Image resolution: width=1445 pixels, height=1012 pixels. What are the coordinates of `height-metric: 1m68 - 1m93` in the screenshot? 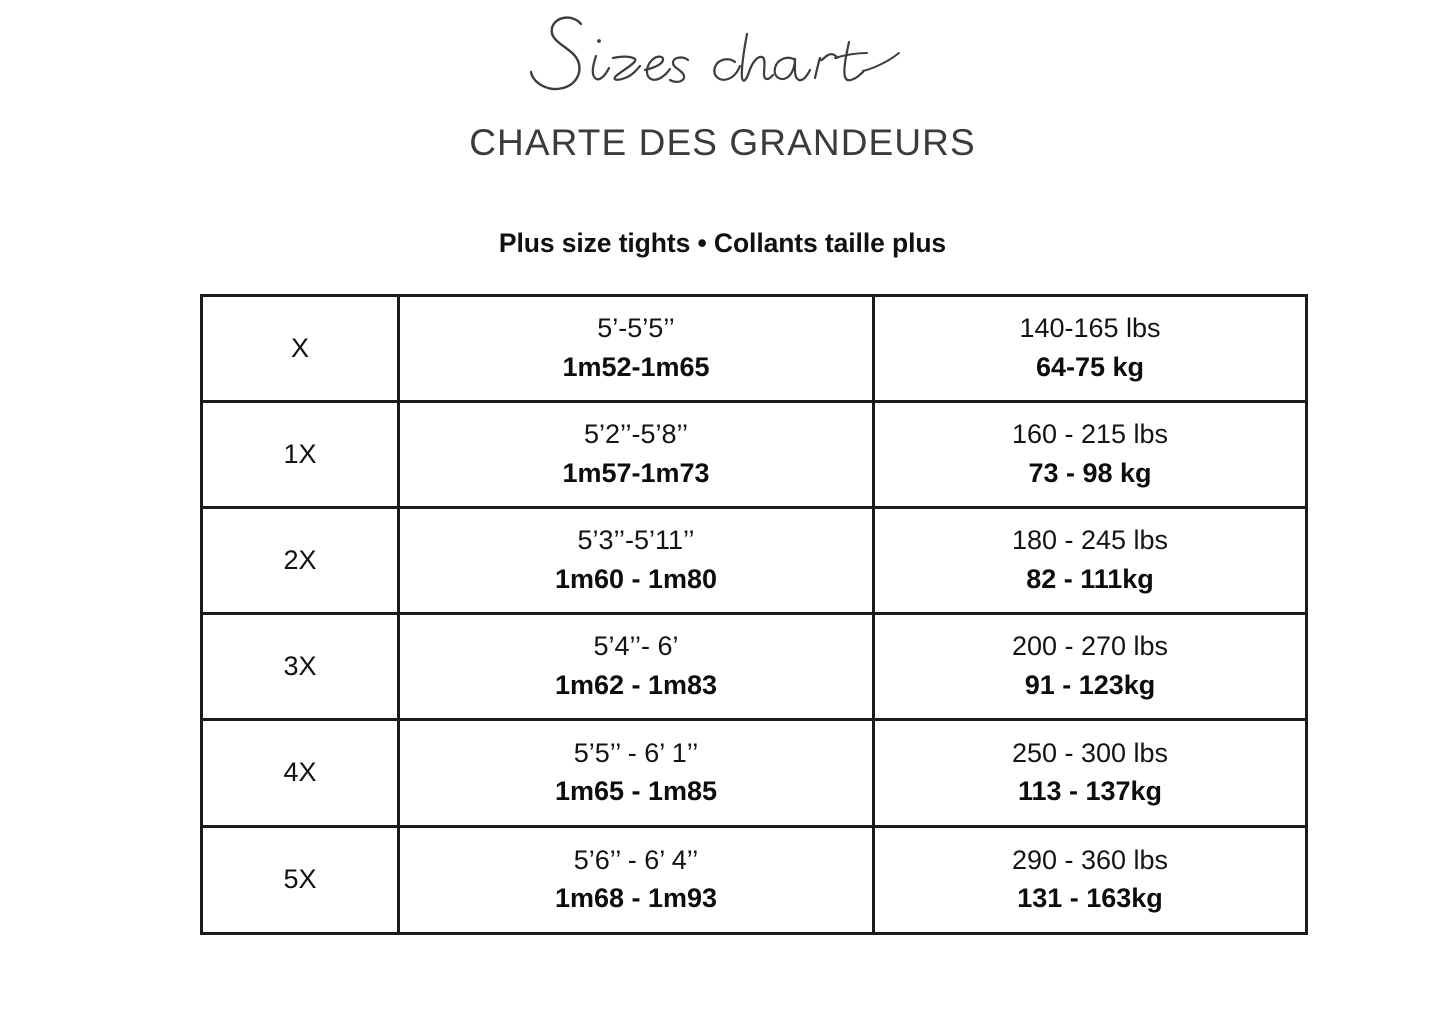 It's located at (636, 898).